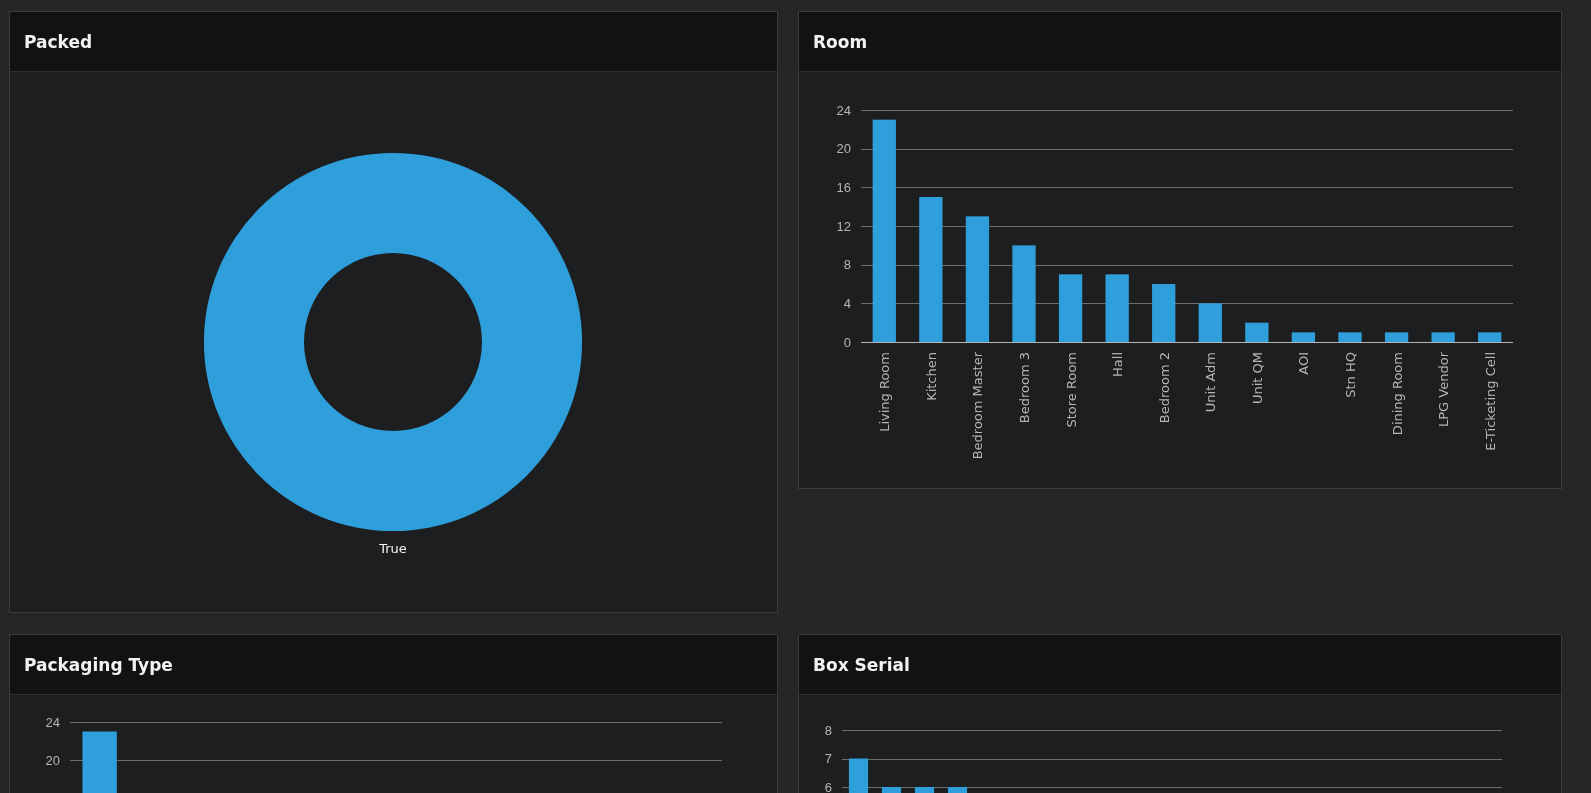 Image resolution: width=1591 pixels, height=793 pixels. Describe the element at coordinates (840, 42) in the screenshot. I see `chart-title: Room` at that location.